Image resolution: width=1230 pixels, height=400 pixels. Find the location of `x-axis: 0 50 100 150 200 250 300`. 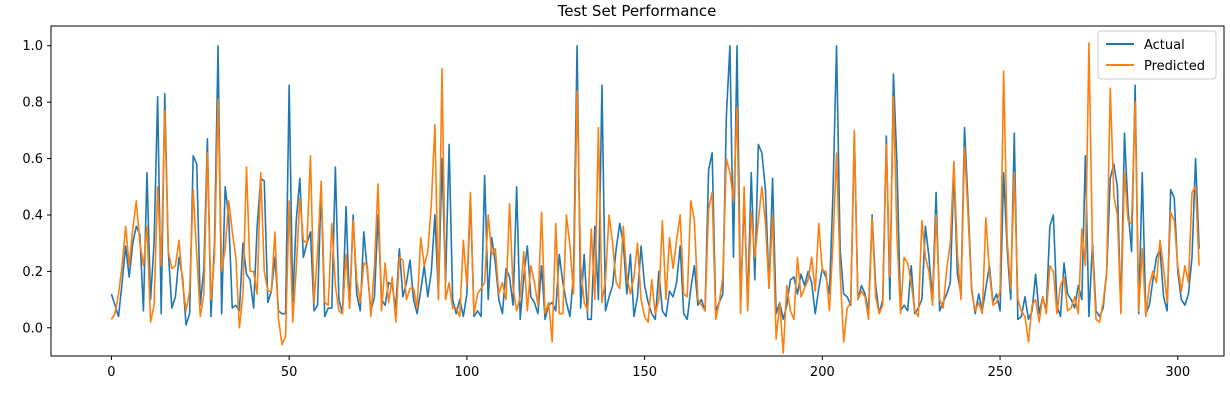

x-axis: 0 50 100 150 200 250 300 is located at coordinates (648, 368).